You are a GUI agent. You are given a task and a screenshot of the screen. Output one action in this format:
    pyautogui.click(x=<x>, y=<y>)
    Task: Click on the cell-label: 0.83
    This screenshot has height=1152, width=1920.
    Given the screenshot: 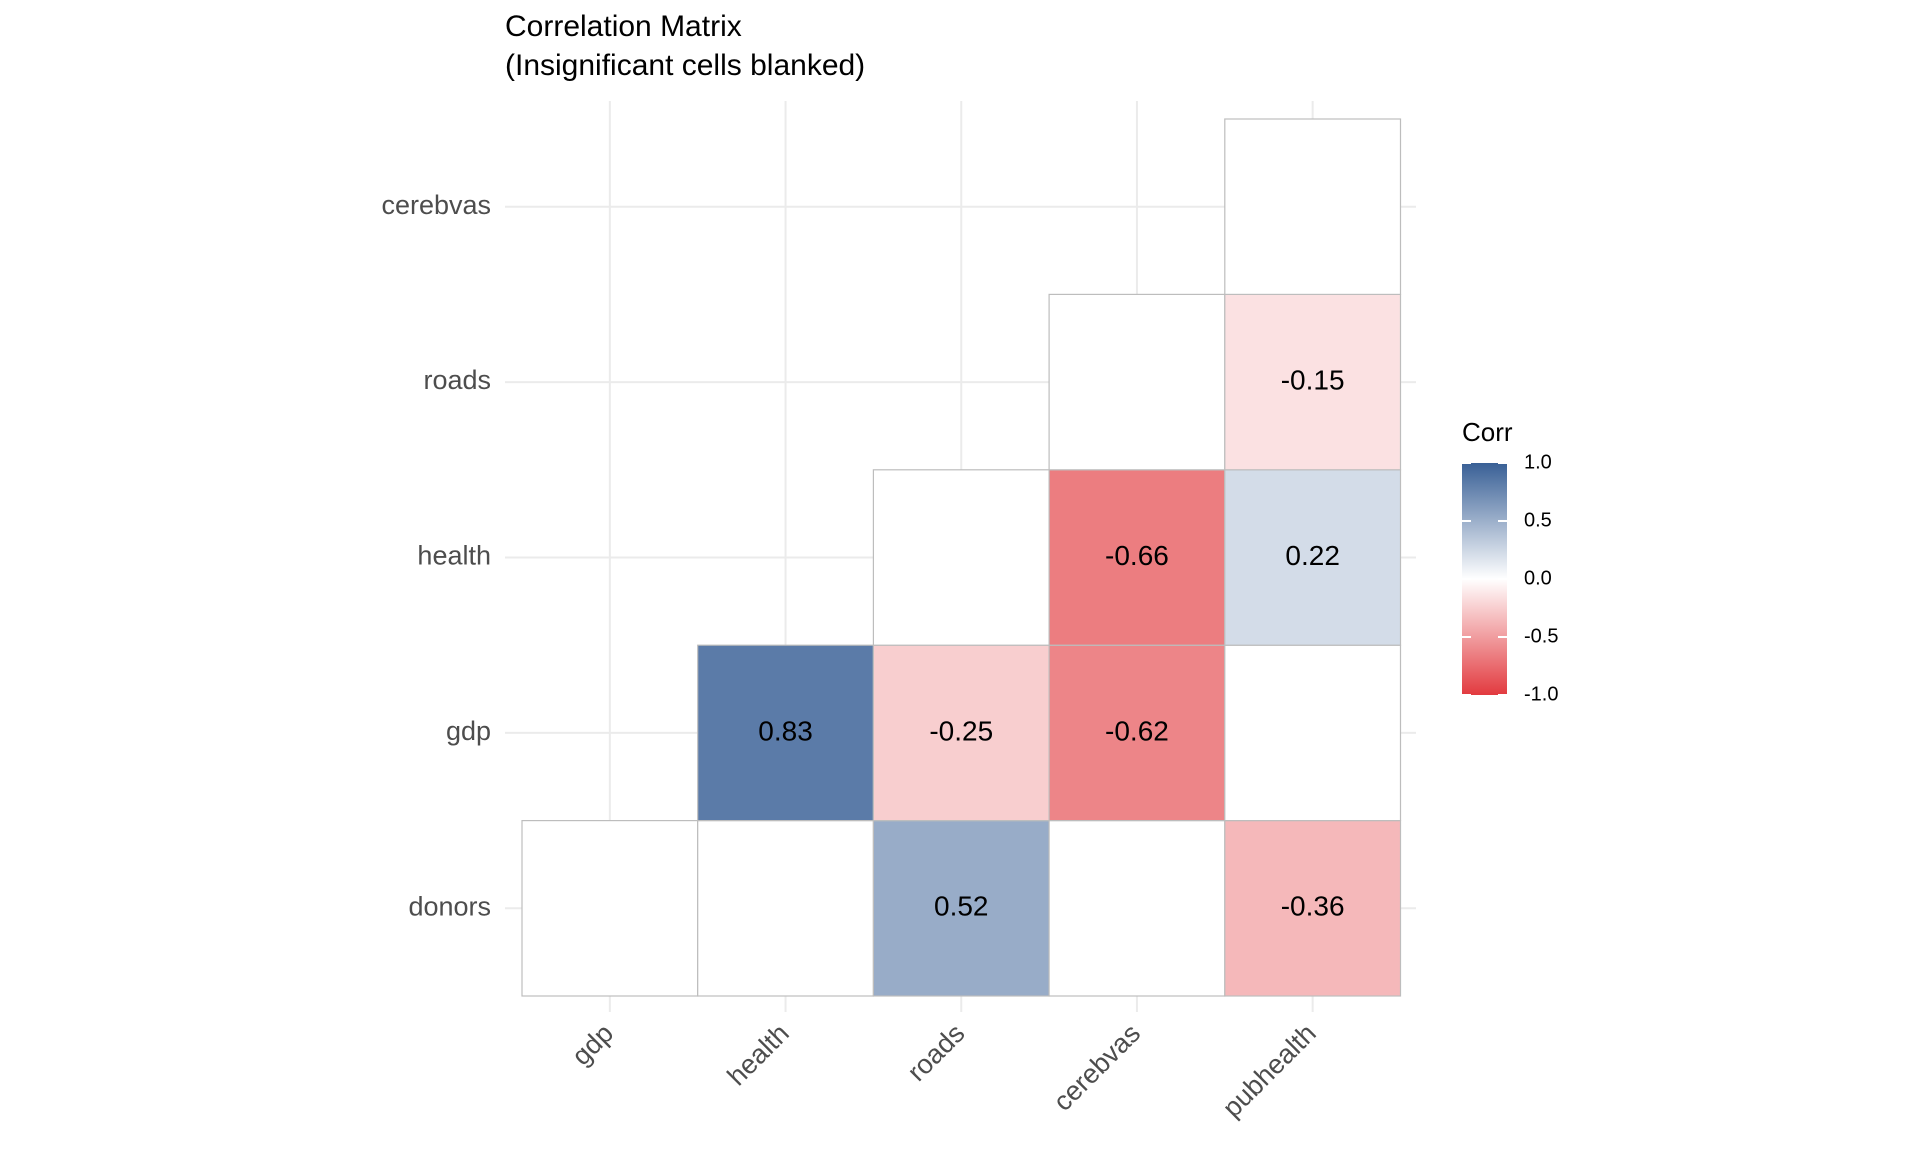 What is the action you would take?
    pyautogui.click(x=785, y=730)
    